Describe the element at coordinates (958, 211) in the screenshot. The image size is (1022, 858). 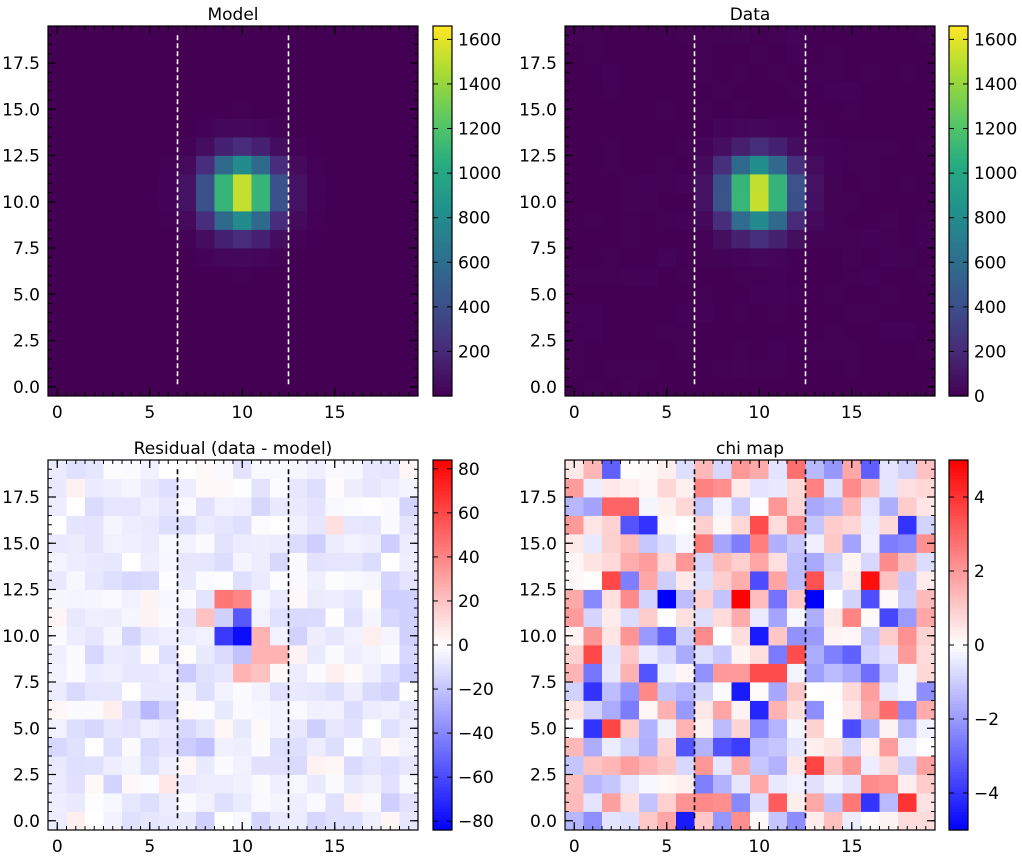
I see `colorbar-frame` at that location.